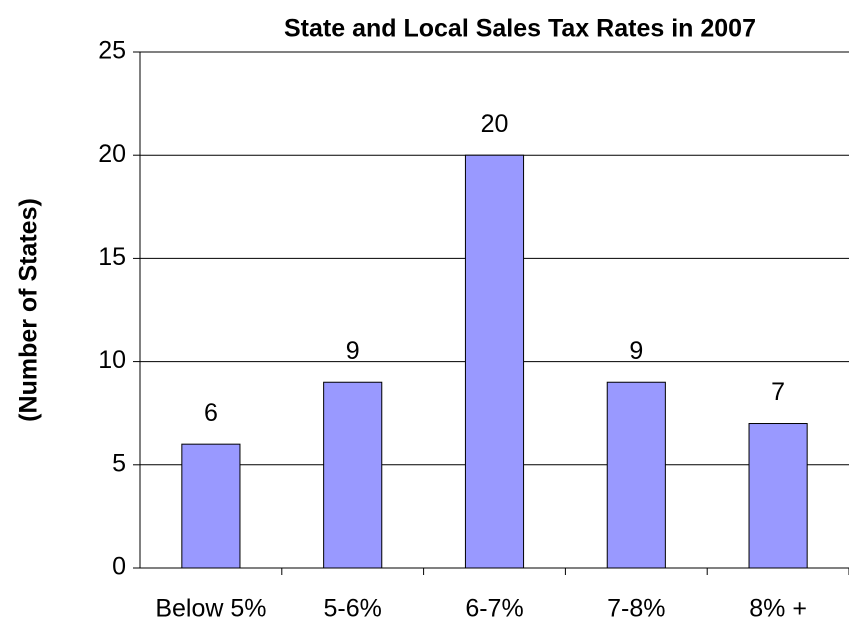 The image size is (849, 626). What do you see at coordinates (778, 609) in the screenshot?
I see `x-tick-label: 8% +` at bounding box center [778, 609].